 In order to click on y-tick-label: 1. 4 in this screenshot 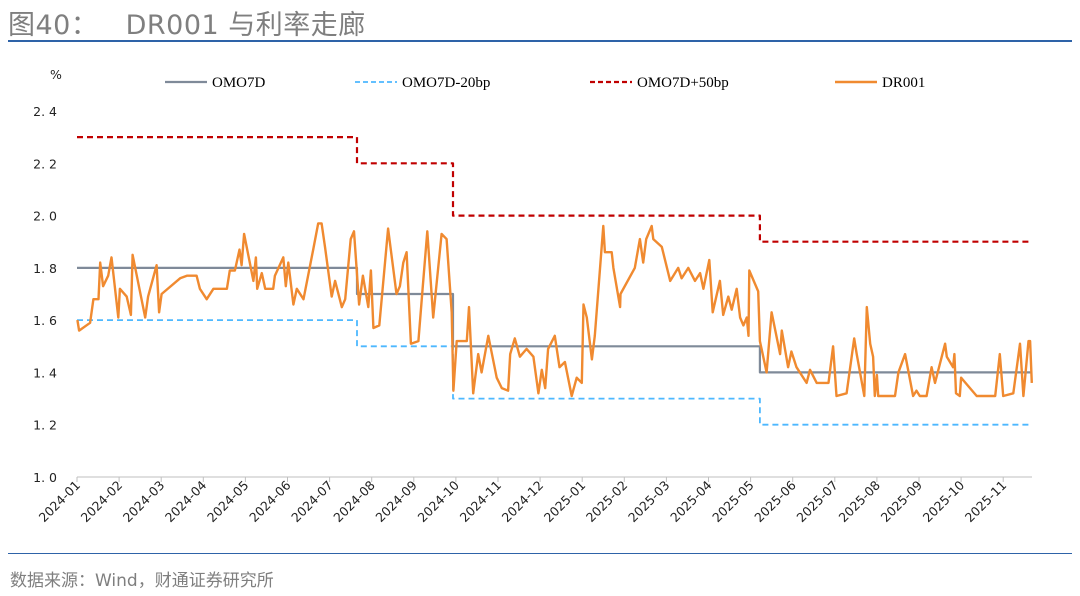, I will do `click(45, 372)`.